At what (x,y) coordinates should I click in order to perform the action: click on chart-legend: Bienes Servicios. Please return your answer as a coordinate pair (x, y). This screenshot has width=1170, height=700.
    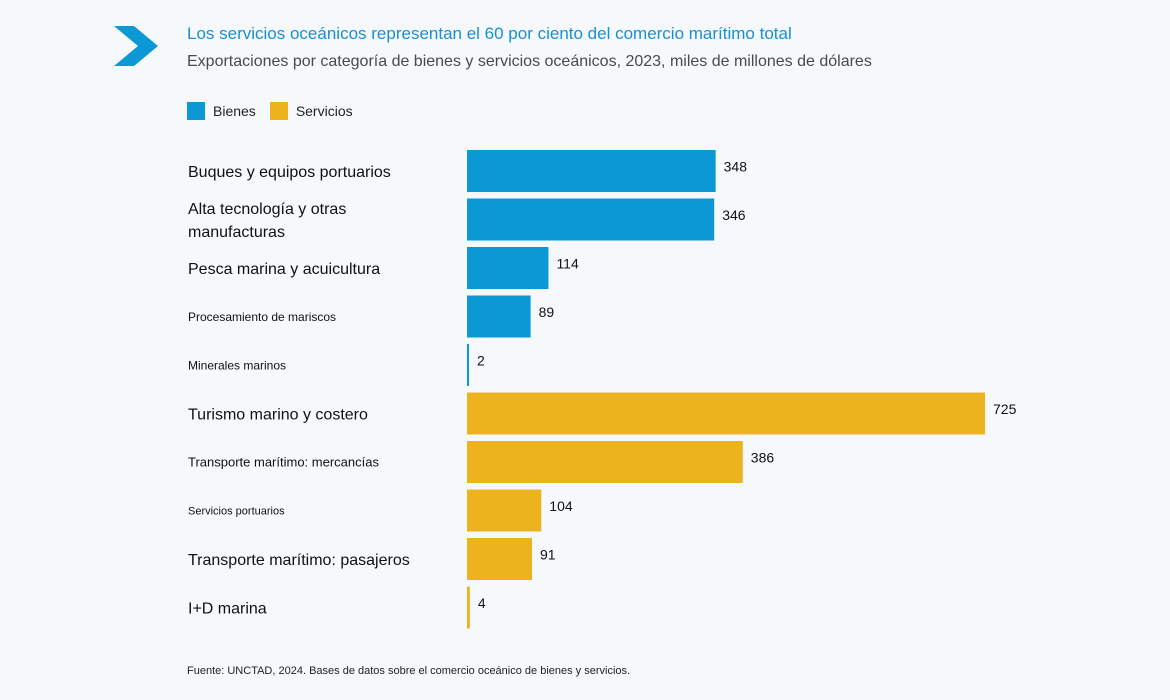
    Looking at the image, I should click on (277, 111).